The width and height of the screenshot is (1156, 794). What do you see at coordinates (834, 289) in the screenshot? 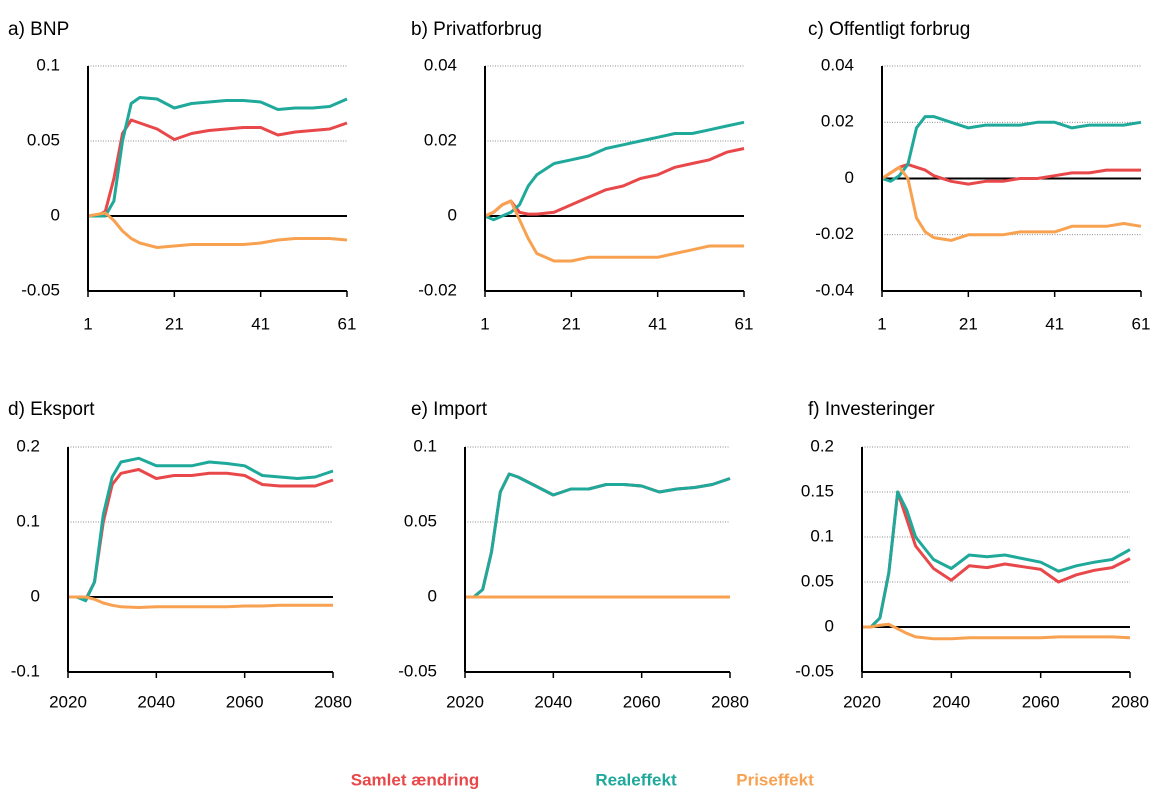
I see `y-tick-label: -0.04` at bounding box center [834, 289].